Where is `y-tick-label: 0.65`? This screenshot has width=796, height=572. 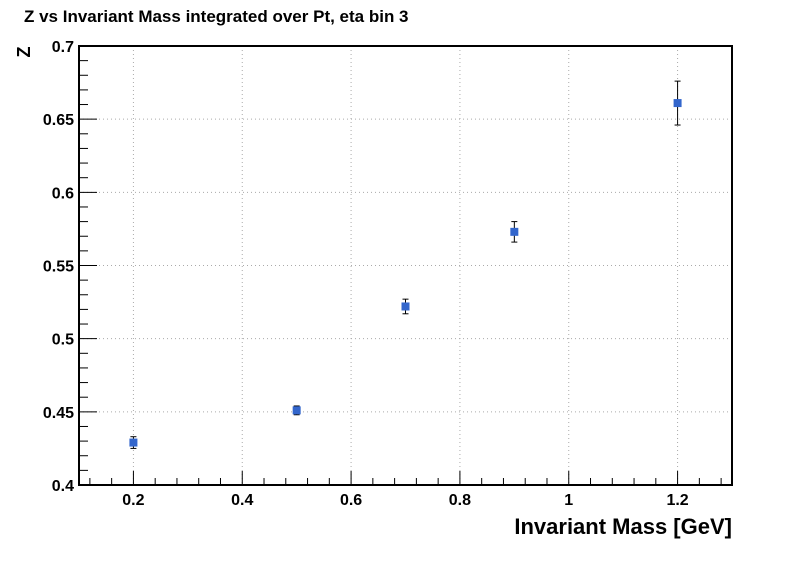 y-tick-label: 0.65 is located at coordinates (58, 120).